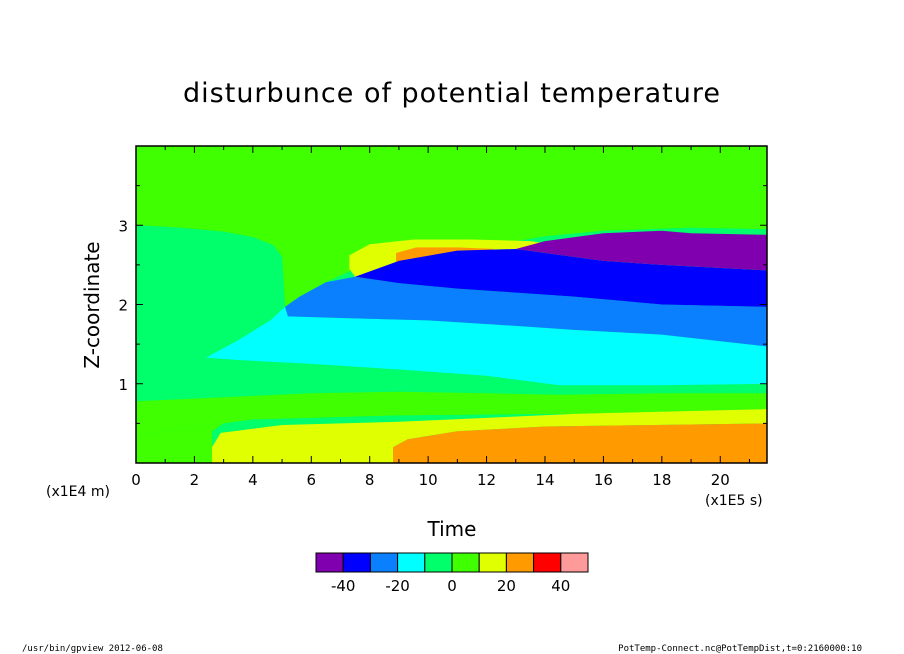 The width and height of the screenshot is (904, 654). Describe the element at coordinates (195, 480) in the screenshot. I see `x-tick-label: 2` at that location.